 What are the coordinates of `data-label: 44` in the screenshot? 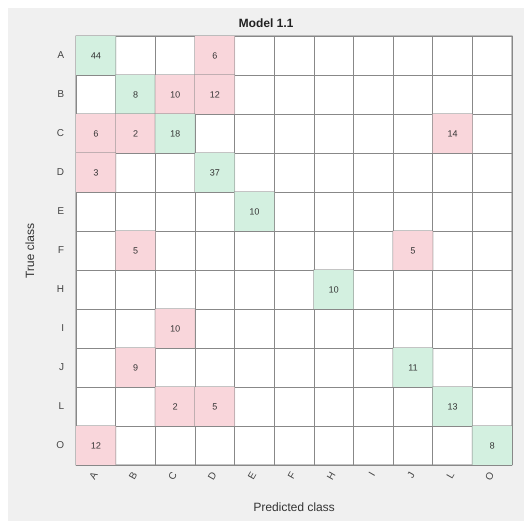 It's located at (95, 55).